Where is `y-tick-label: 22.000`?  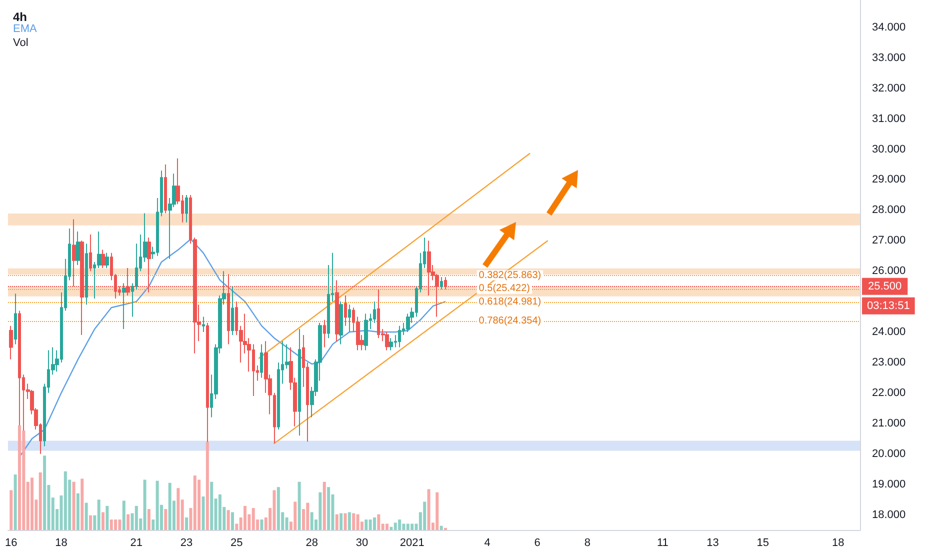
y-tick-label: 22.000 is located at coordinates (889, 392).